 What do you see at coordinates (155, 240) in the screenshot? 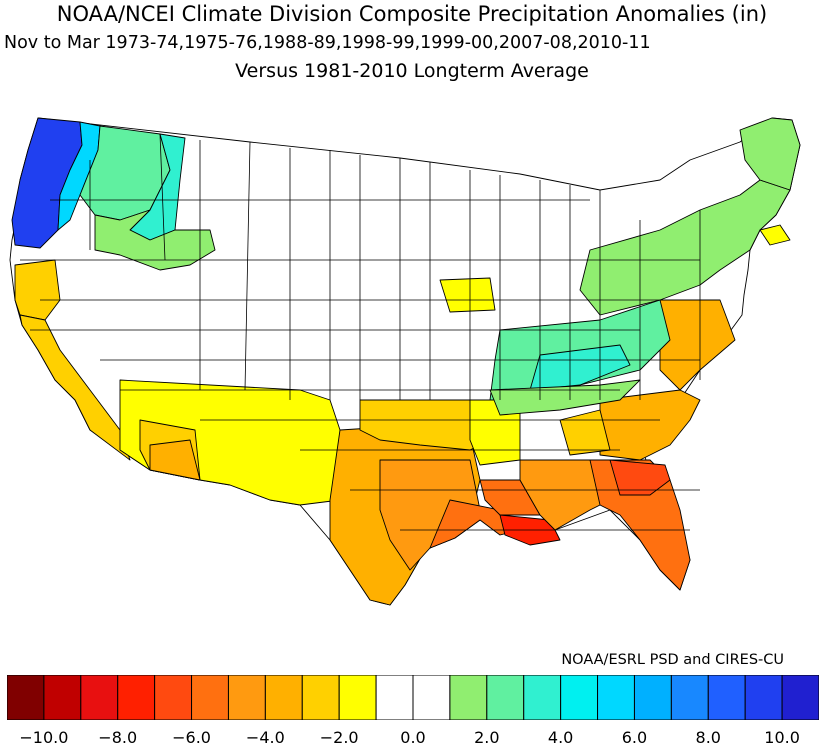
I see `region-or-north` at bounding box center [155, 240].